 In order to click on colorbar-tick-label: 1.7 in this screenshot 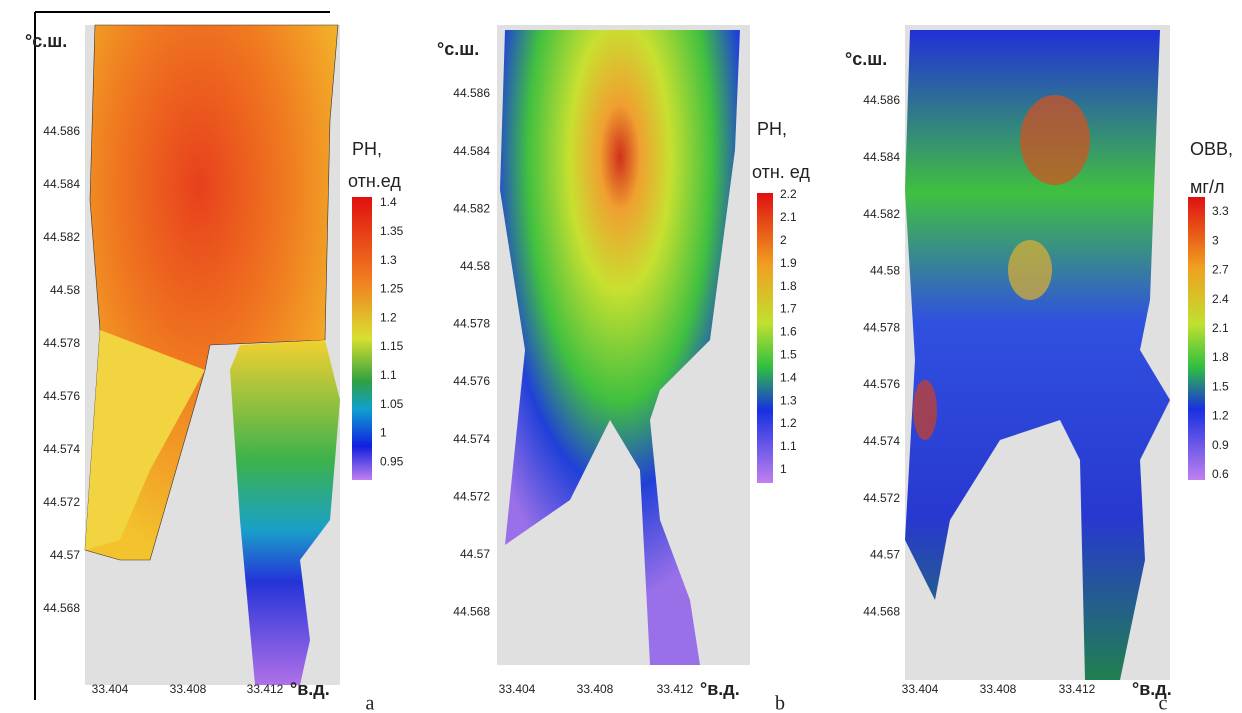, I will do `click(788, 309)`.